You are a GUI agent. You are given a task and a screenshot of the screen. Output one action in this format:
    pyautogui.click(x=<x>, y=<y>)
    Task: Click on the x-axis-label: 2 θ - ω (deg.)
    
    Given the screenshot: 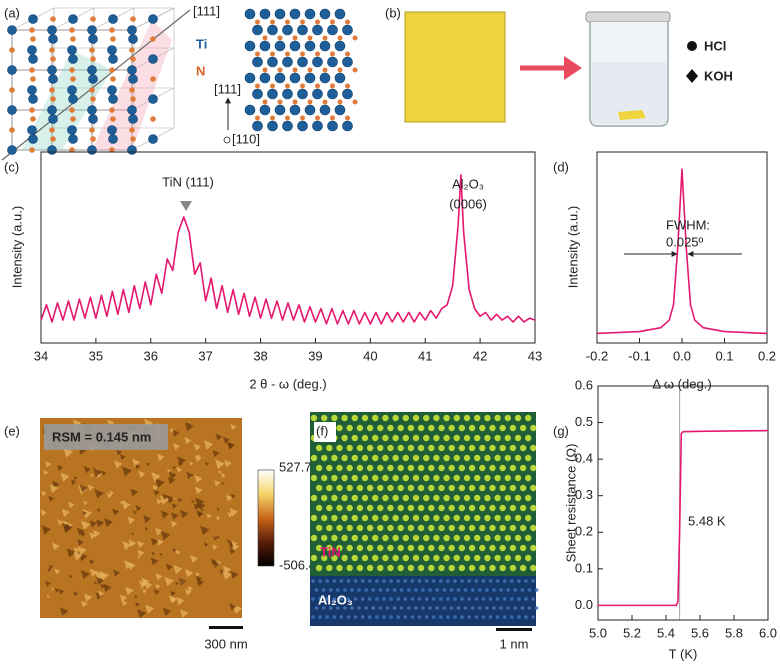 What is the action you would take?
    pyautogui.click(x=287, y=383)
    